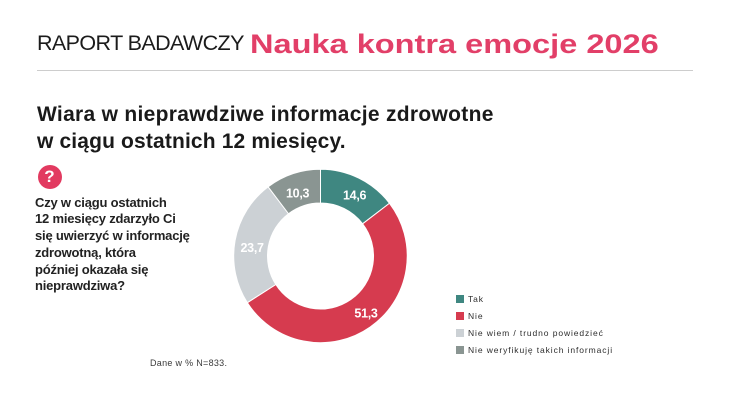 The height and width of the screenshot is (411, 730). Describe the element at coordinates (365, 313) in the screenshot. I see `svg-text: 51,3` at that location.